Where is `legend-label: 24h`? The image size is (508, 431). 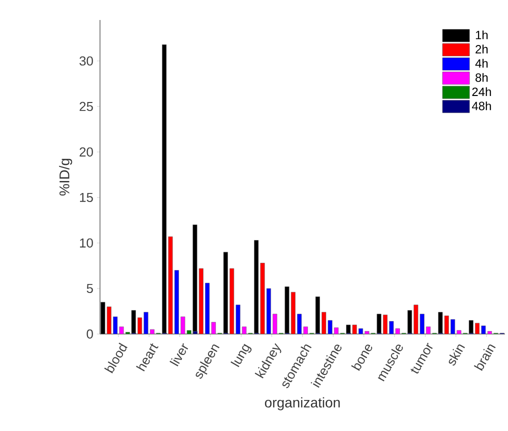
legend-label: 24h is located at coordinates (481, 91).